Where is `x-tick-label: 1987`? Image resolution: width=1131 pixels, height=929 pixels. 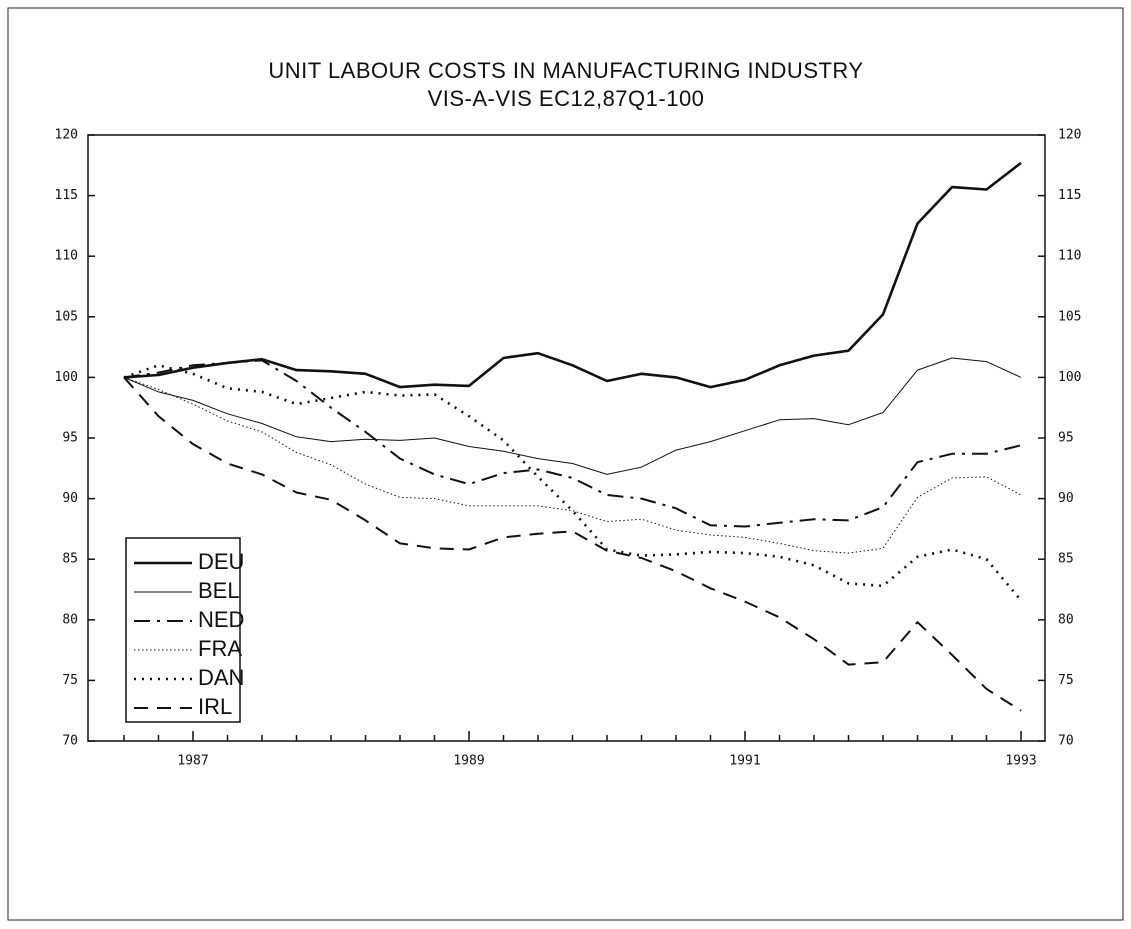 x-tick-label: 1987 is located at coordinates (192, 761).